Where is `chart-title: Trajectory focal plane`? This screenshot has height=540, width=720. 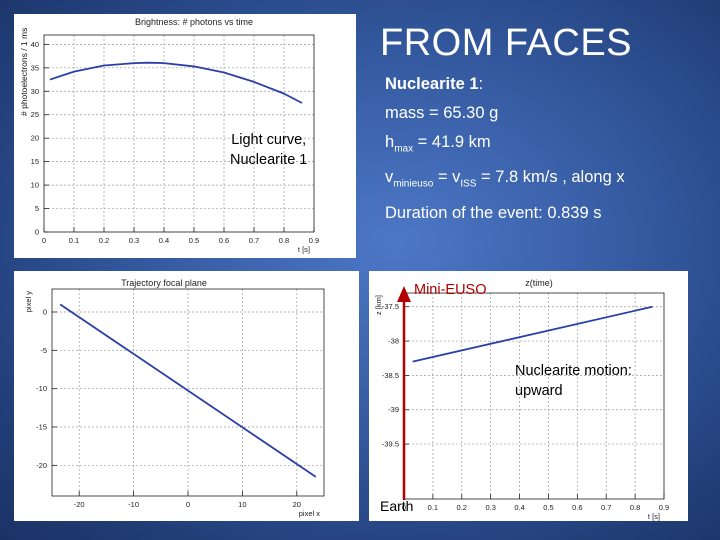
chart-title: Trajectory focal plane is located at coordinates (164, 283).